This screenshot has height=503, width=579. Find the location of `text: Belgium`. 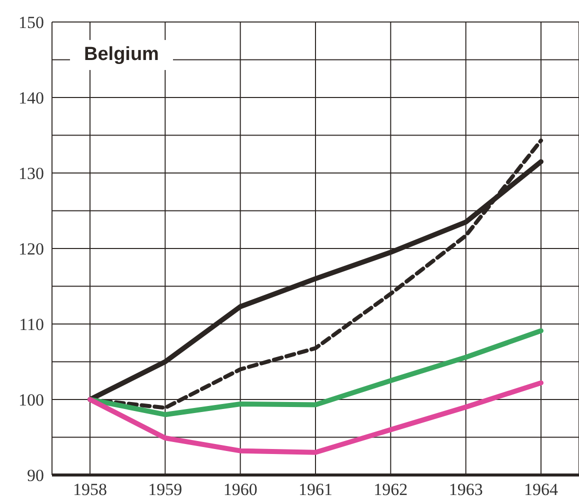

text: Belgium is located at coordinates (121, 55).